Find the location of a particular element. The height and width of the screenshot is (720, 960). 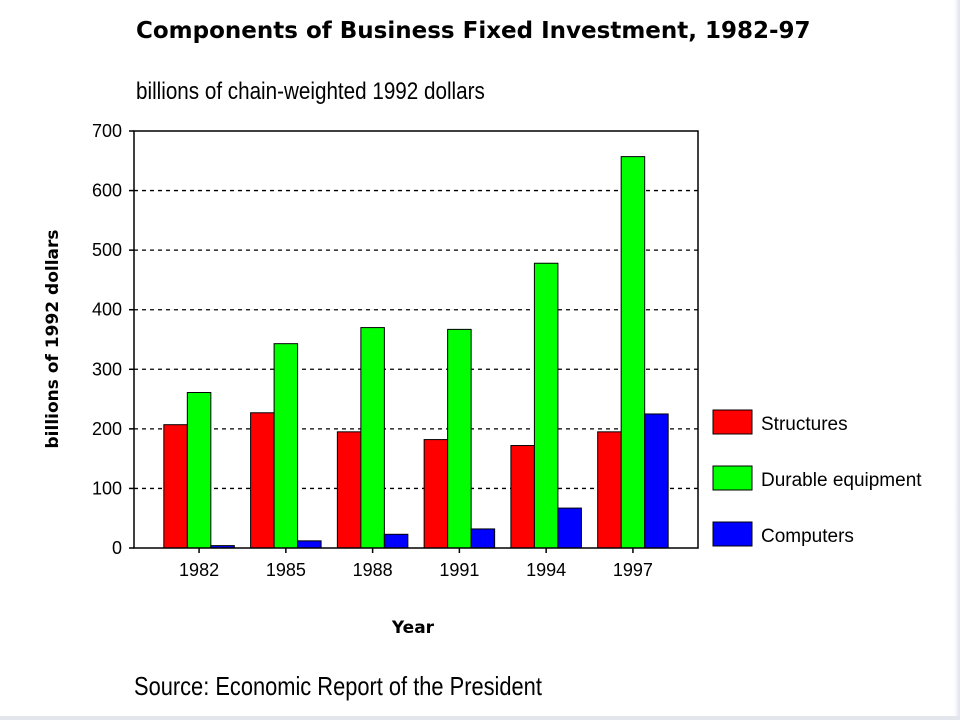

bar-durable-equipment-1982 is located at coordinates (199, 470).